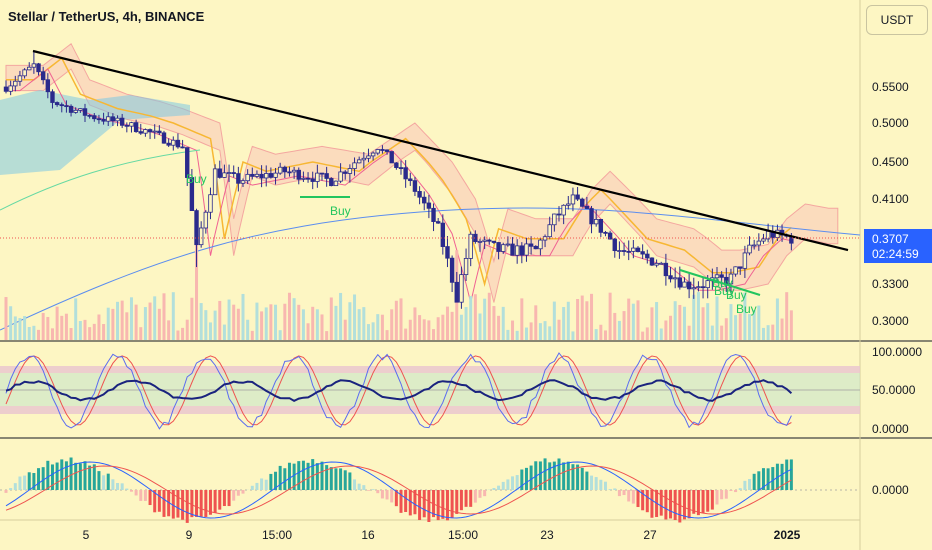  I want to click on rsi-line, so click(399, 391).